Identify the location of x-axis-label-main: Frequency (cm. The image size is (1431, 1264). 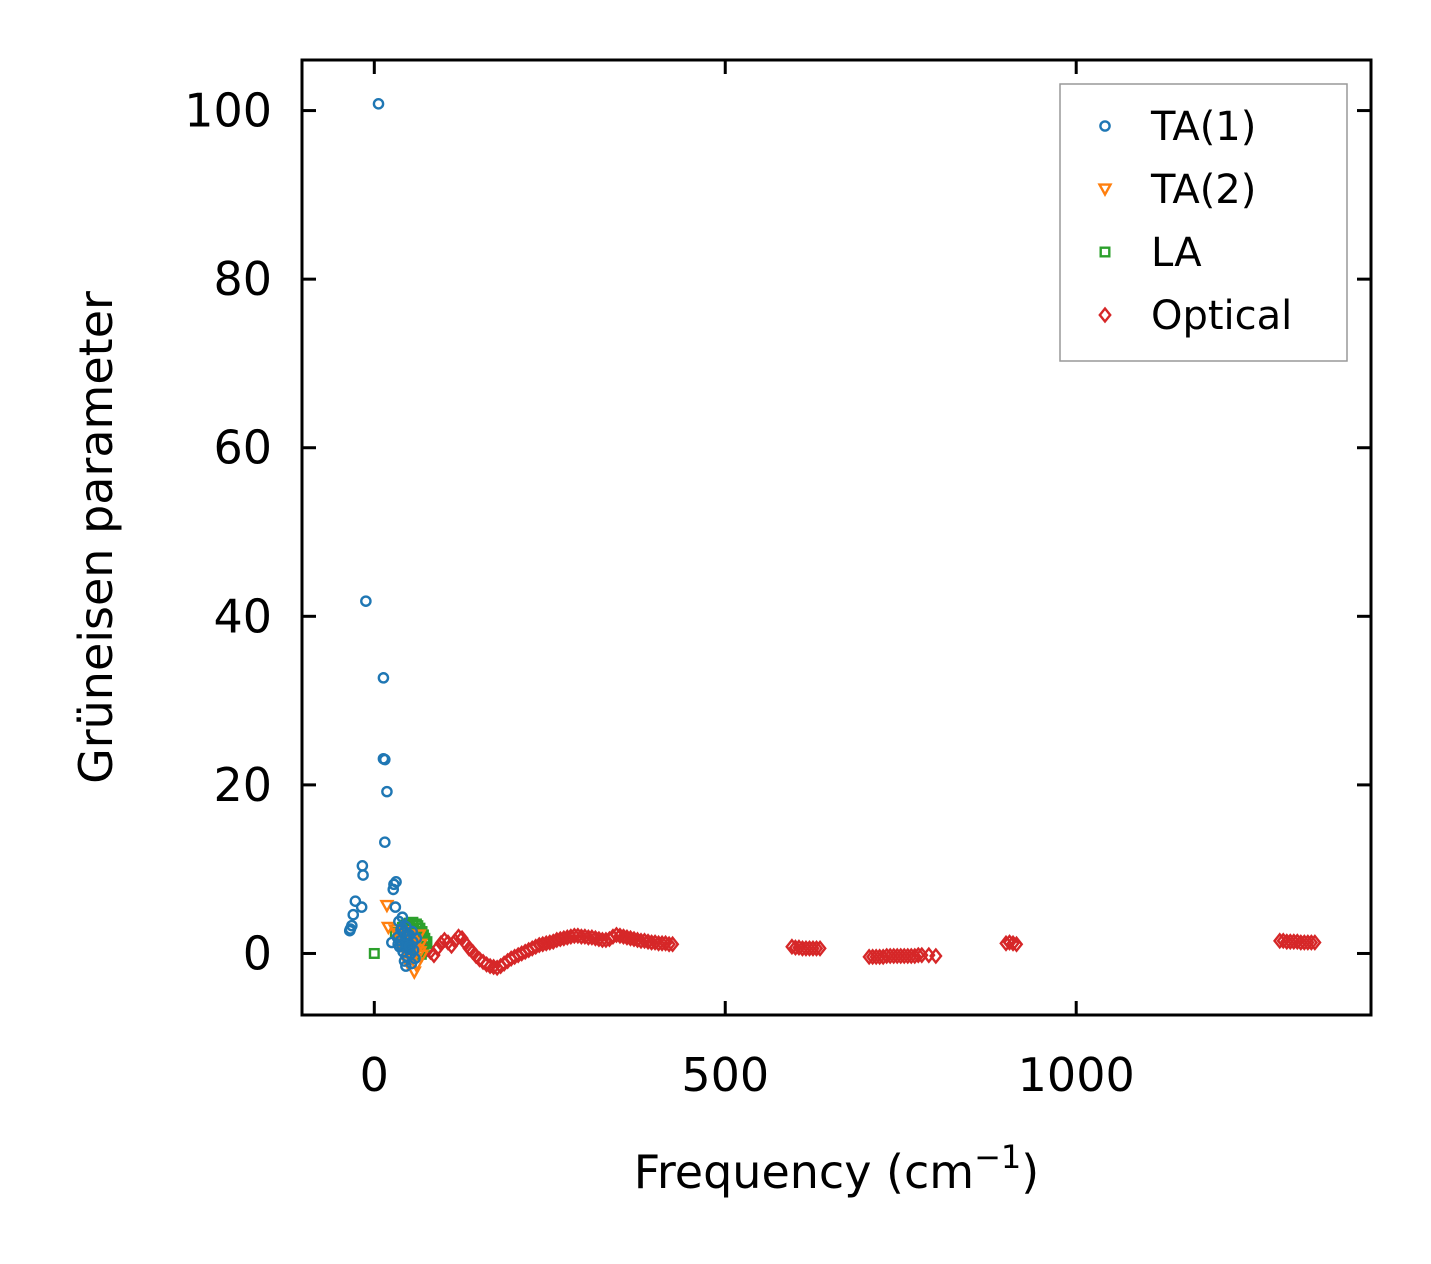
(804, 1172).